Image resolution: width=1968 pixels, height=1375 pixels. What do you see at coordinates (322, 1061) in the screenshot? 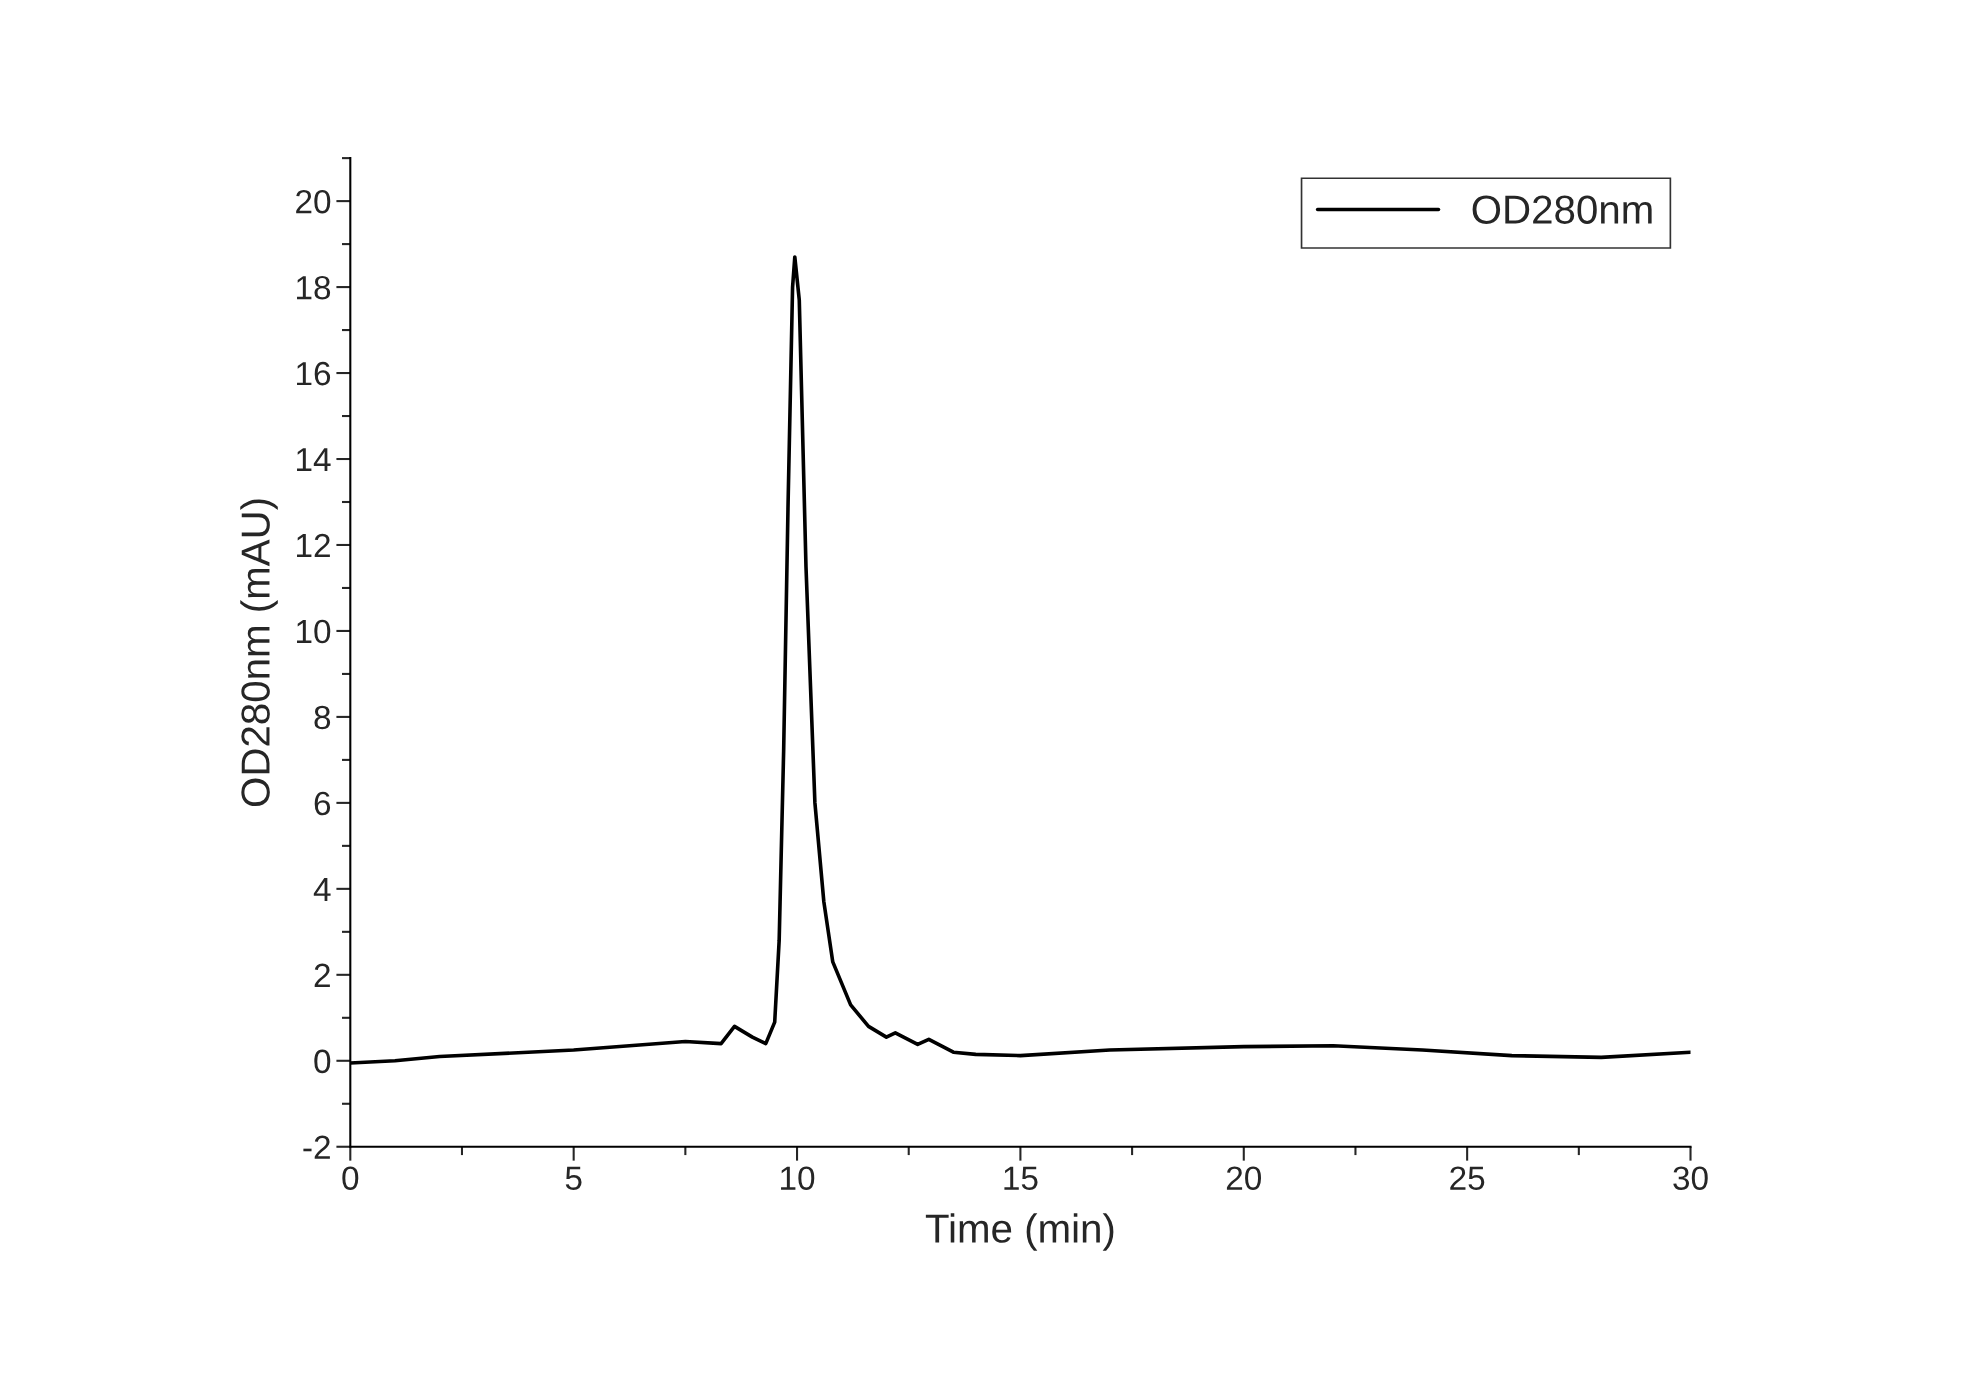
I see `y-tick-label: 0` at bounding box center [322, 1061].